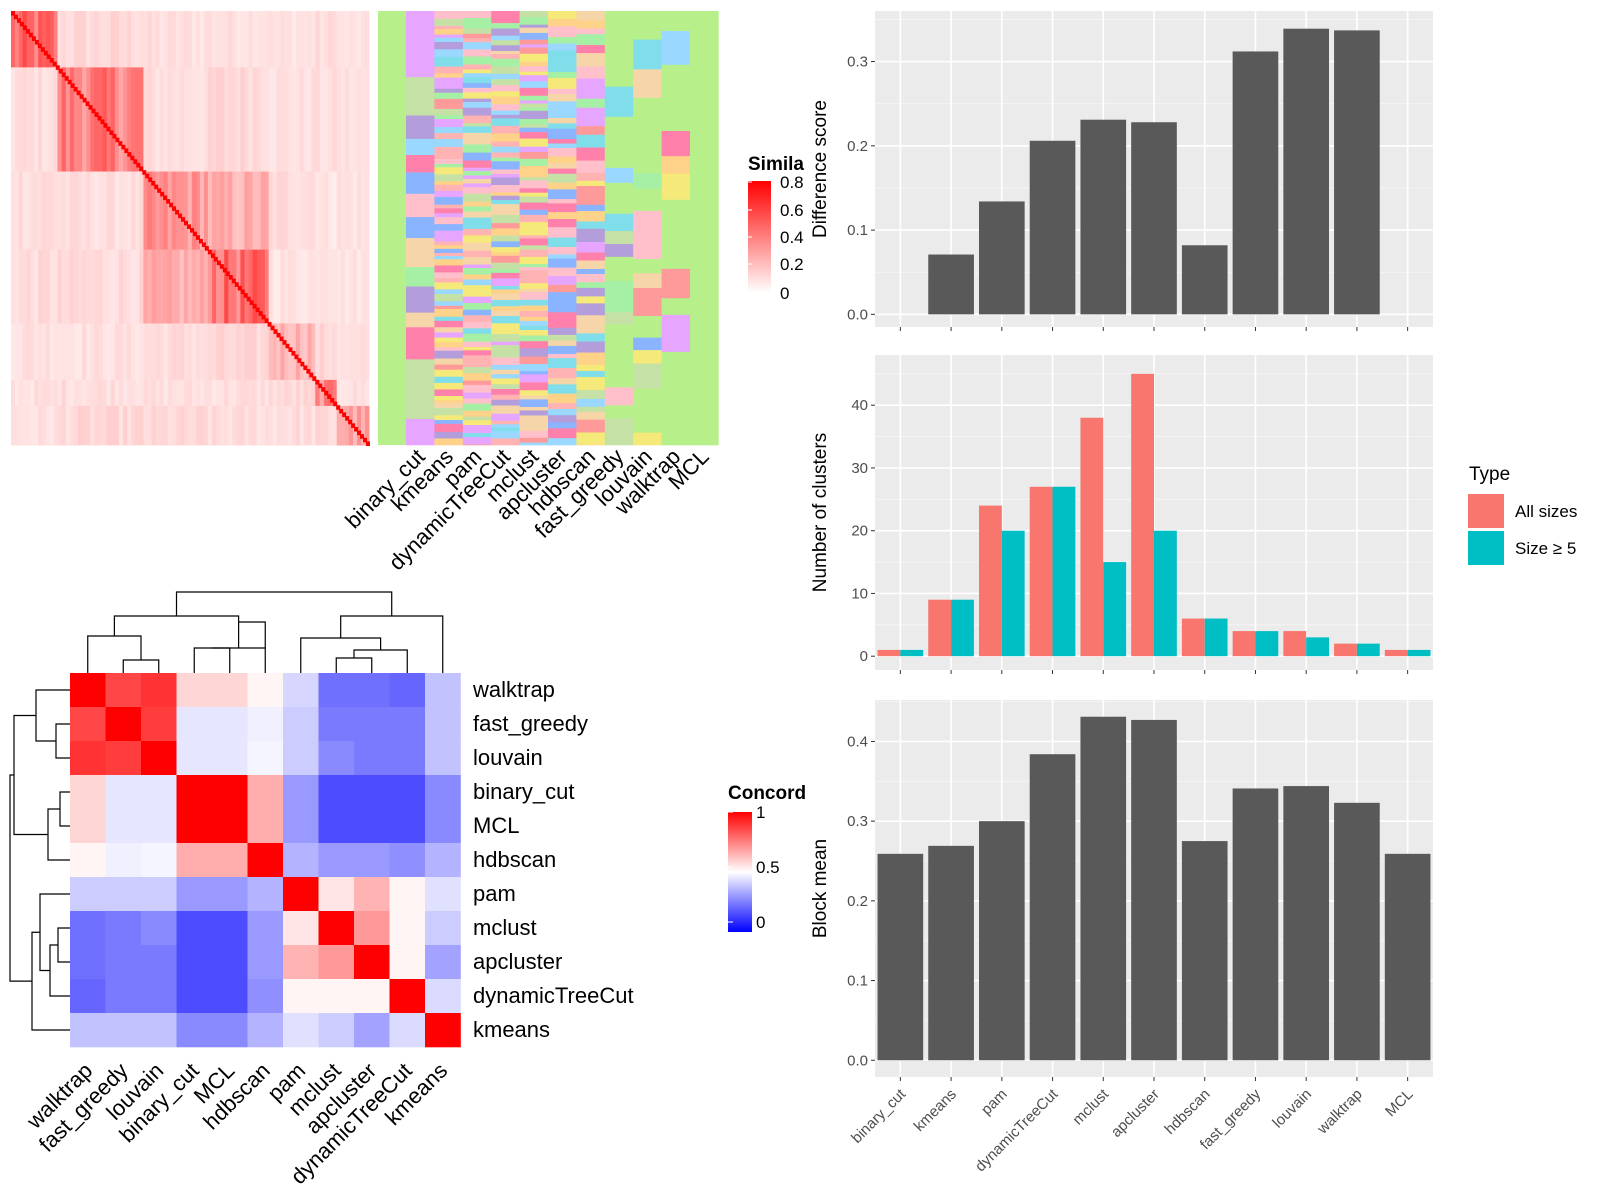 The height and width of the screenshot is (1200, 1600). Describe the element at coordinates (1340, 1112) in the screenshot. I see `x-tick-label: walktrap` at that location.